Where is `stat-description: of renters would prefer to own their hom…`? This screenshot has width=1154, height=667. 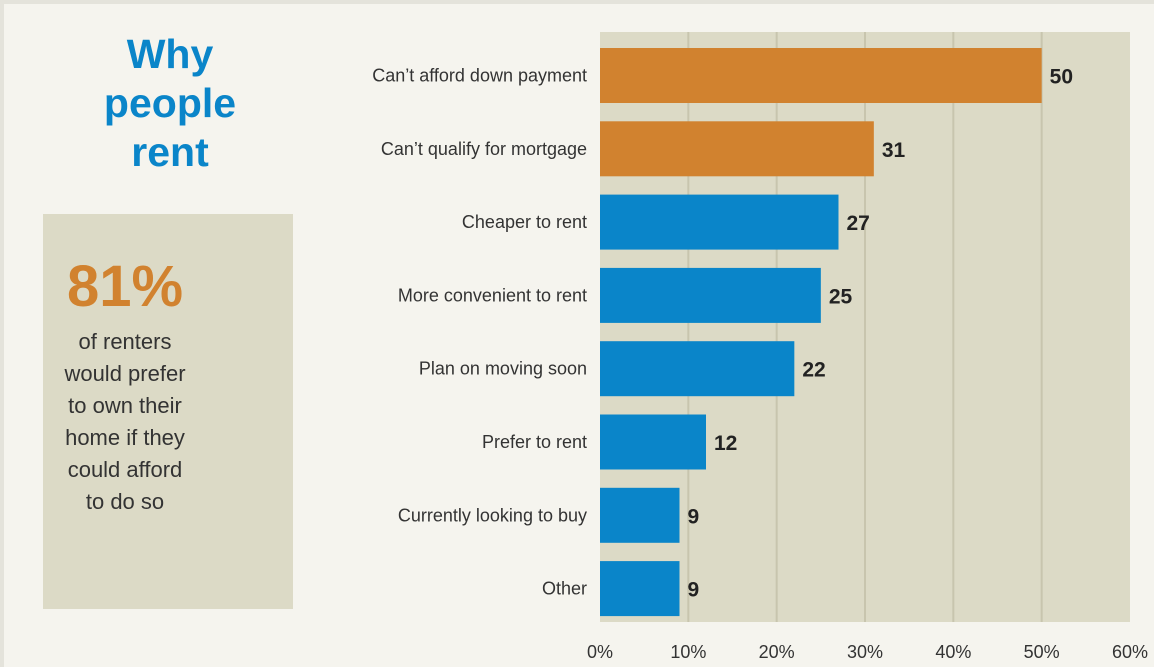 stat-description: of renters would prefer to own their hom… is located at coordinates (125, 422).